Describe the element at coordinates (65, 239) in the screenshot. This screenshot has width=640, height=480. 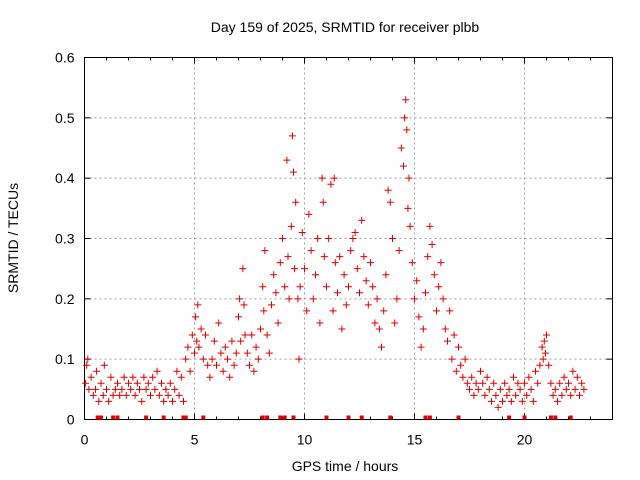
I see `y-tick-label: 0.3` at that location.